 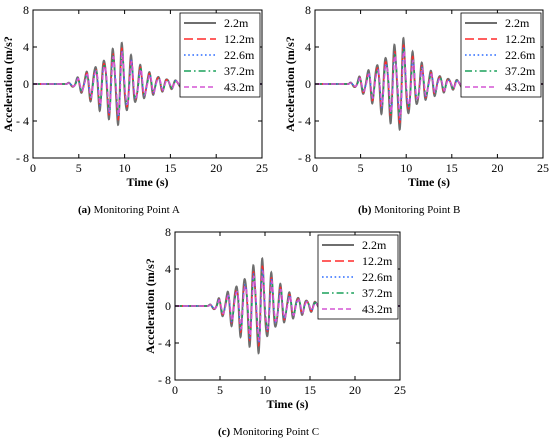 I want to click on caption-c-text: Monitoring Point C, so click(x=276, y=432).